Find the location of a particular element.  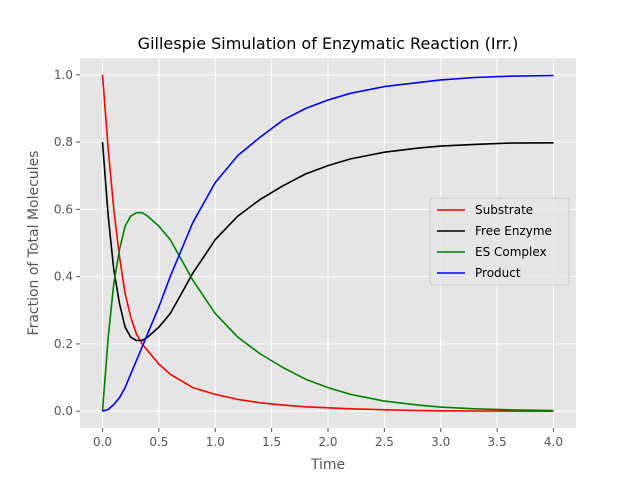

legend-label-es-complex: ES Complex is located at coordinates (511, 252).